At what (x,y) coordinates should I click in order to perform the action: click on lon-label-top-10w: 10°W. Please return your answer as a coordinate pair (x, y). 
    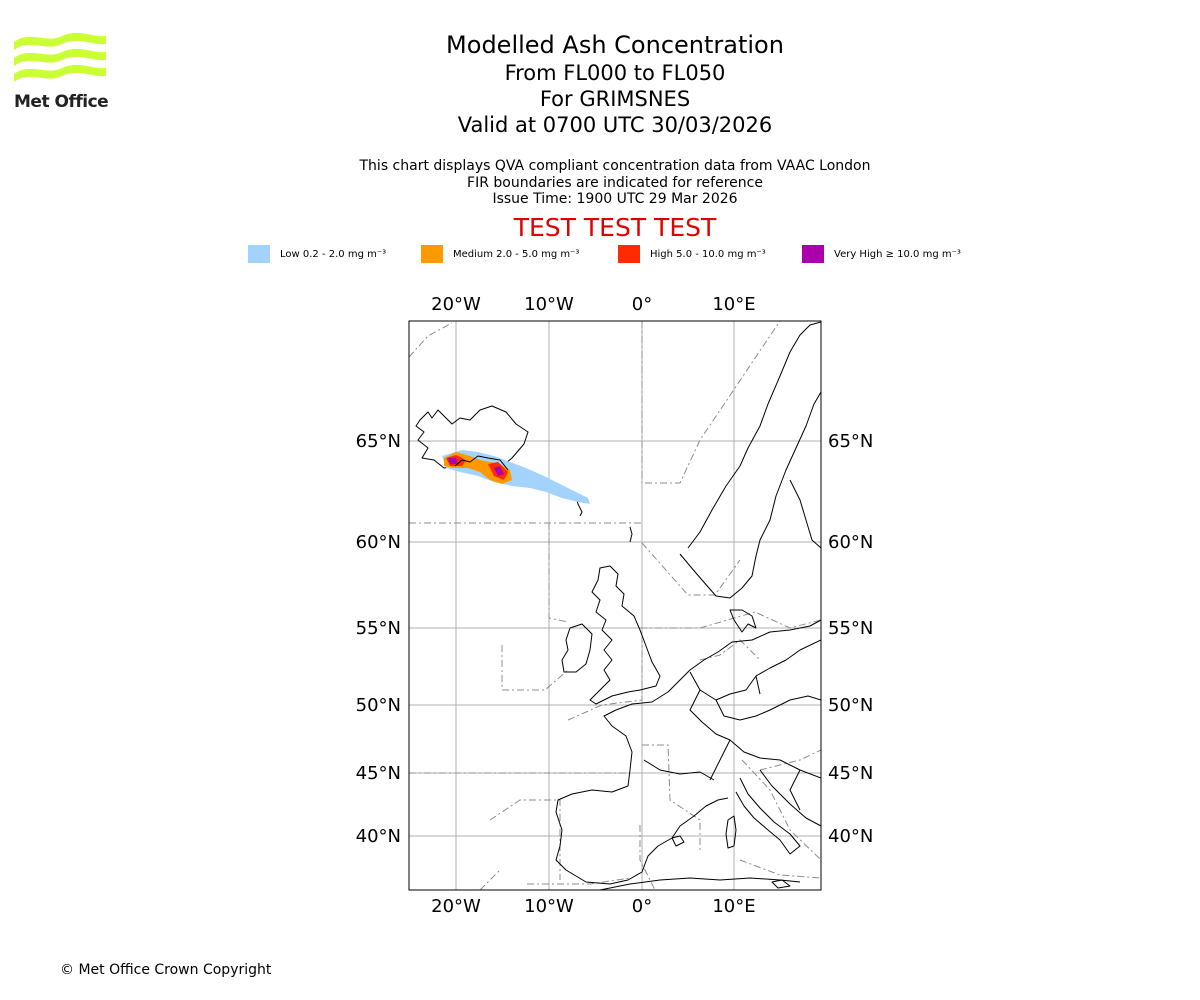
    Looking at the image, I should click on (549, 304).